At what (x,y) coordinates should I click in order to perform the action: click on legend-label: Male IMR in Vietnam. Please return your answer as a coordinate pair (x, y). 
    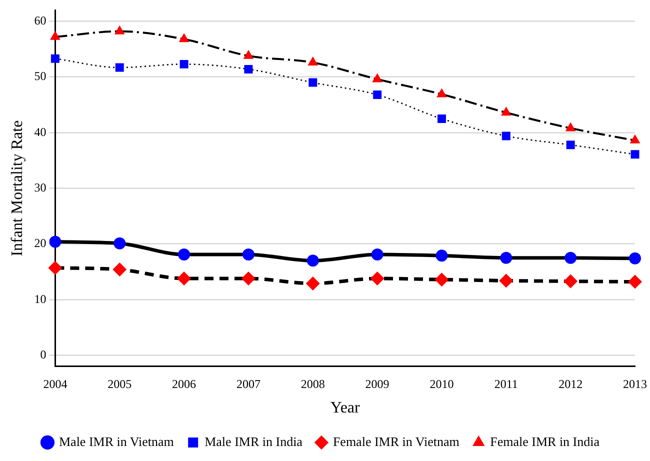
    Looking at the image, I should click on (116, 441).